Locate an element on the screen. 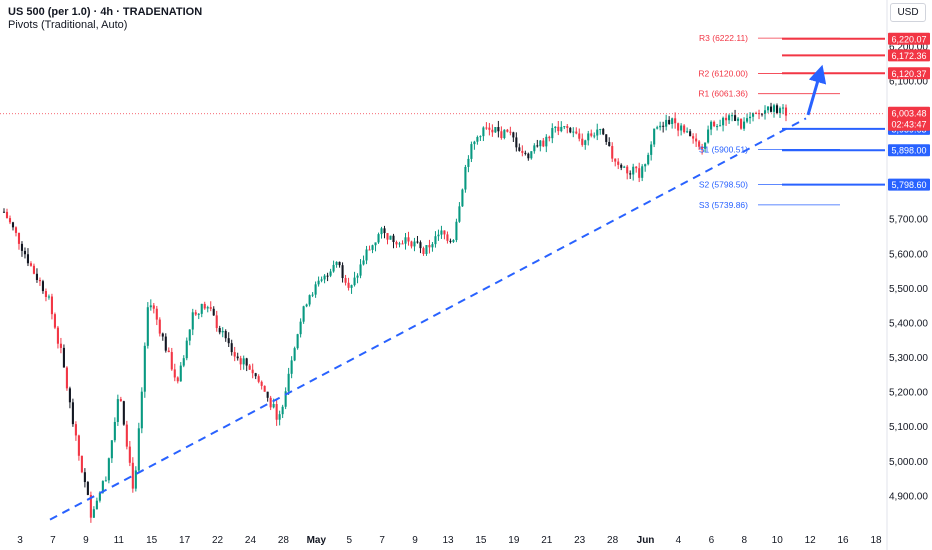  time-label: 22 is located at coordinates (218, 540).